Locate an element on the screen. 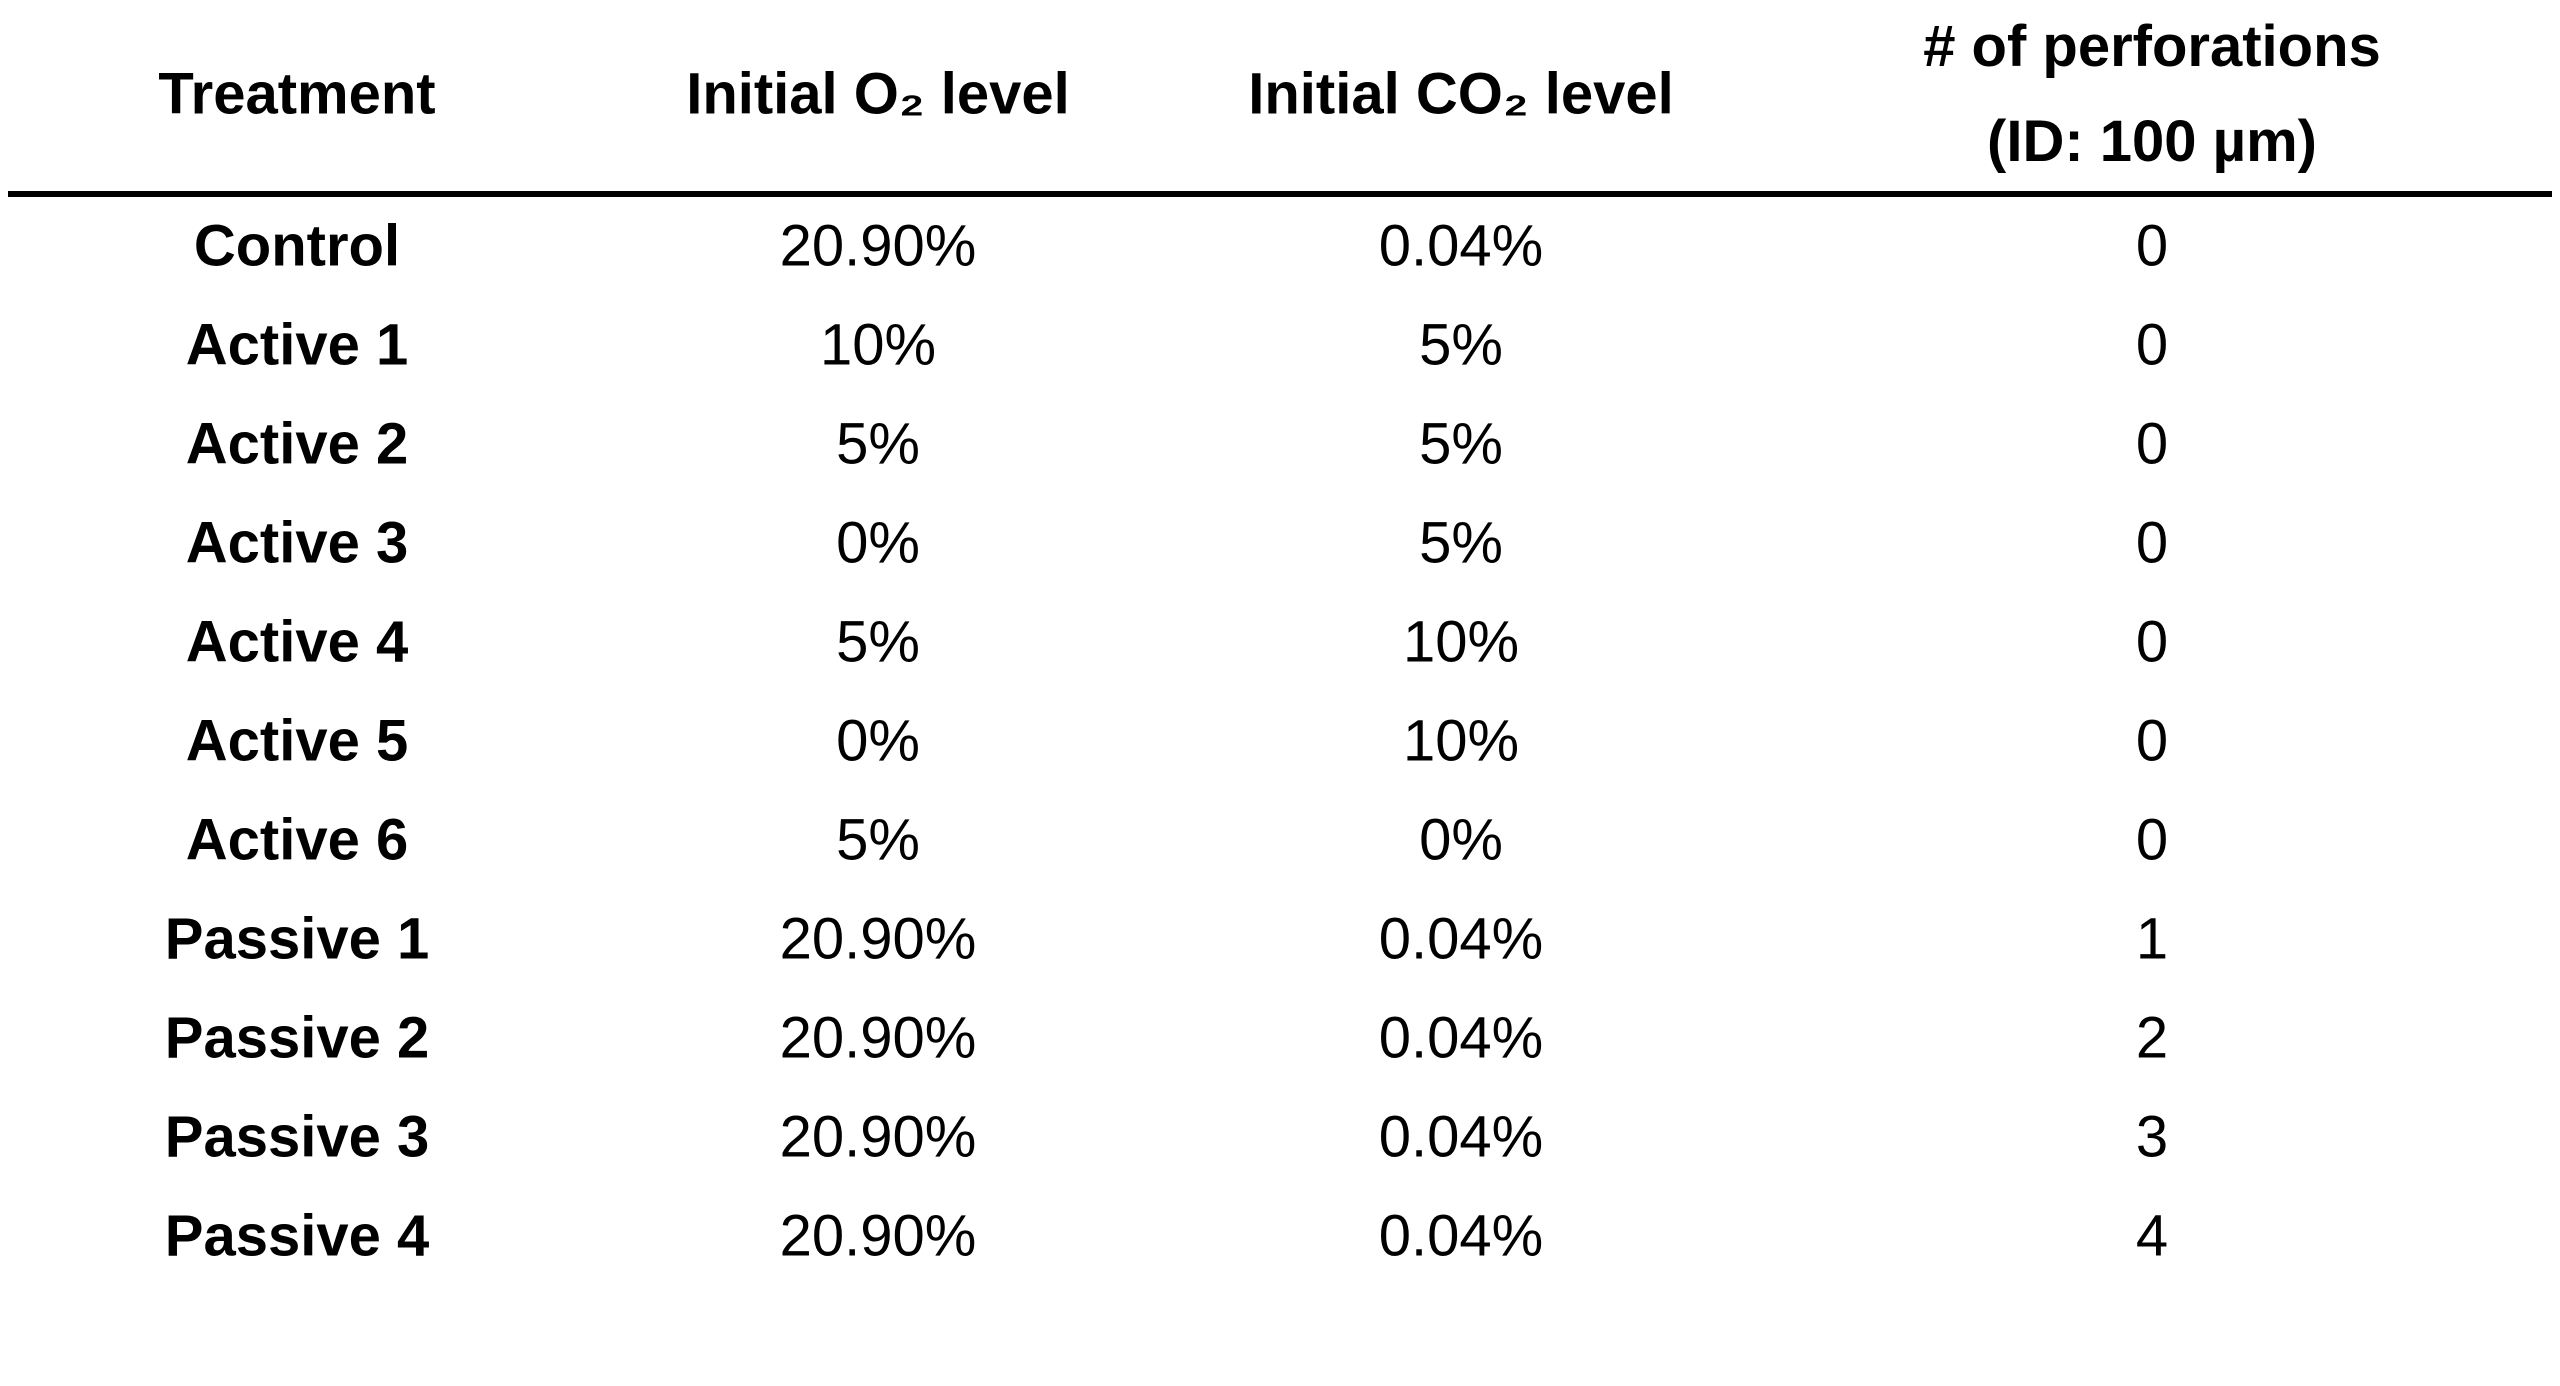  row-label: Passive 1 is located at coordinates (297, 938).